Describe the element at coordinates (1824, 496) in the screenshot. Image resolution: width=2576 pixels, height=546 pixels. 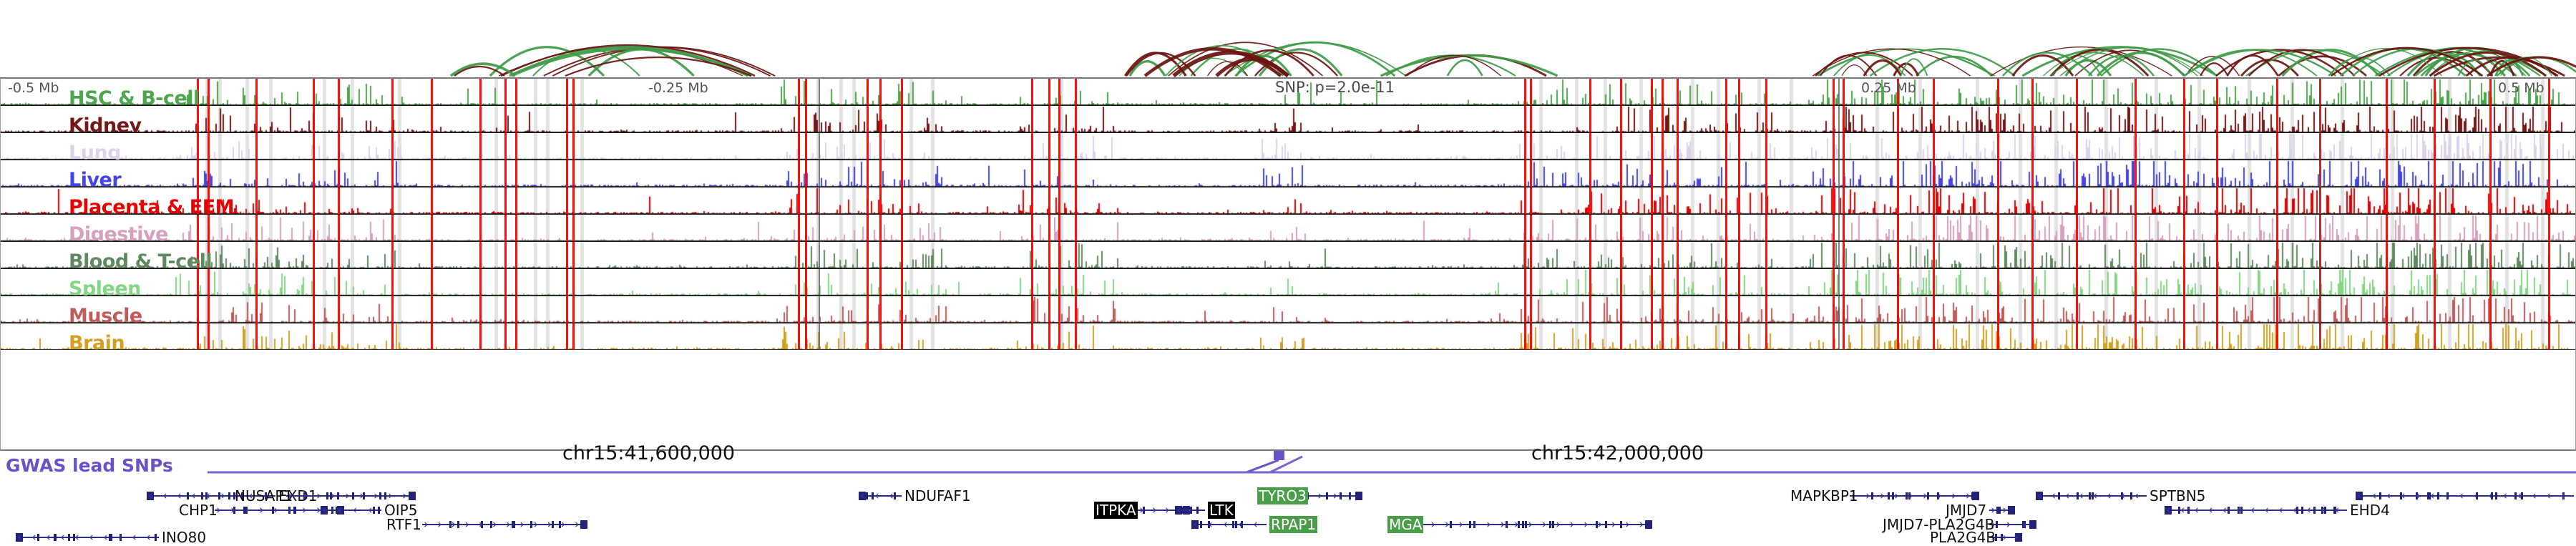
I see `gene-name-label: MAPKBP1` at that location.